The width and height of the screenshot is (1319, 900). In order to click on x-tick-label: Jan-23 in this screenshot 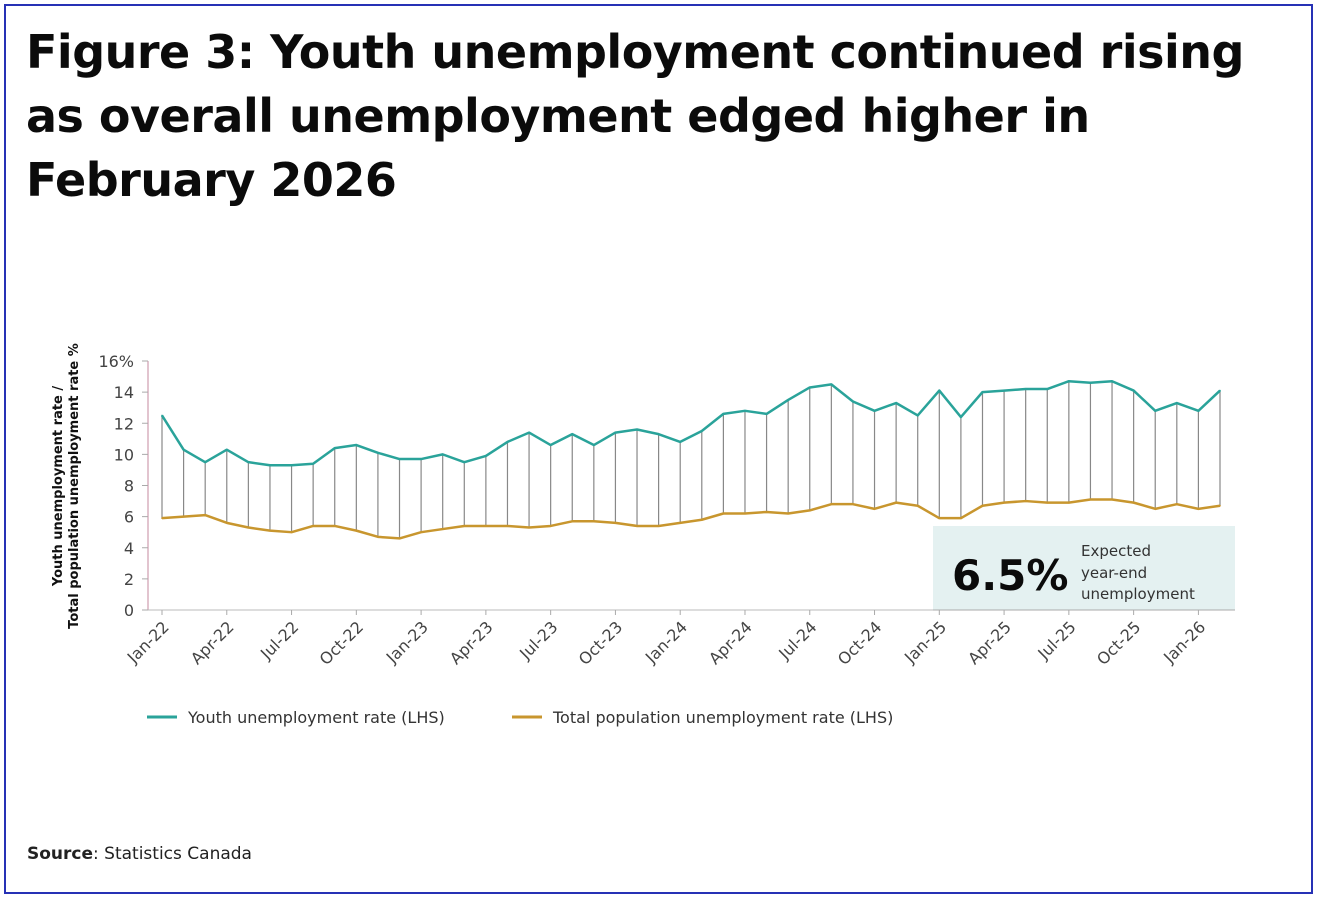, I will do `click(407, 642)`.